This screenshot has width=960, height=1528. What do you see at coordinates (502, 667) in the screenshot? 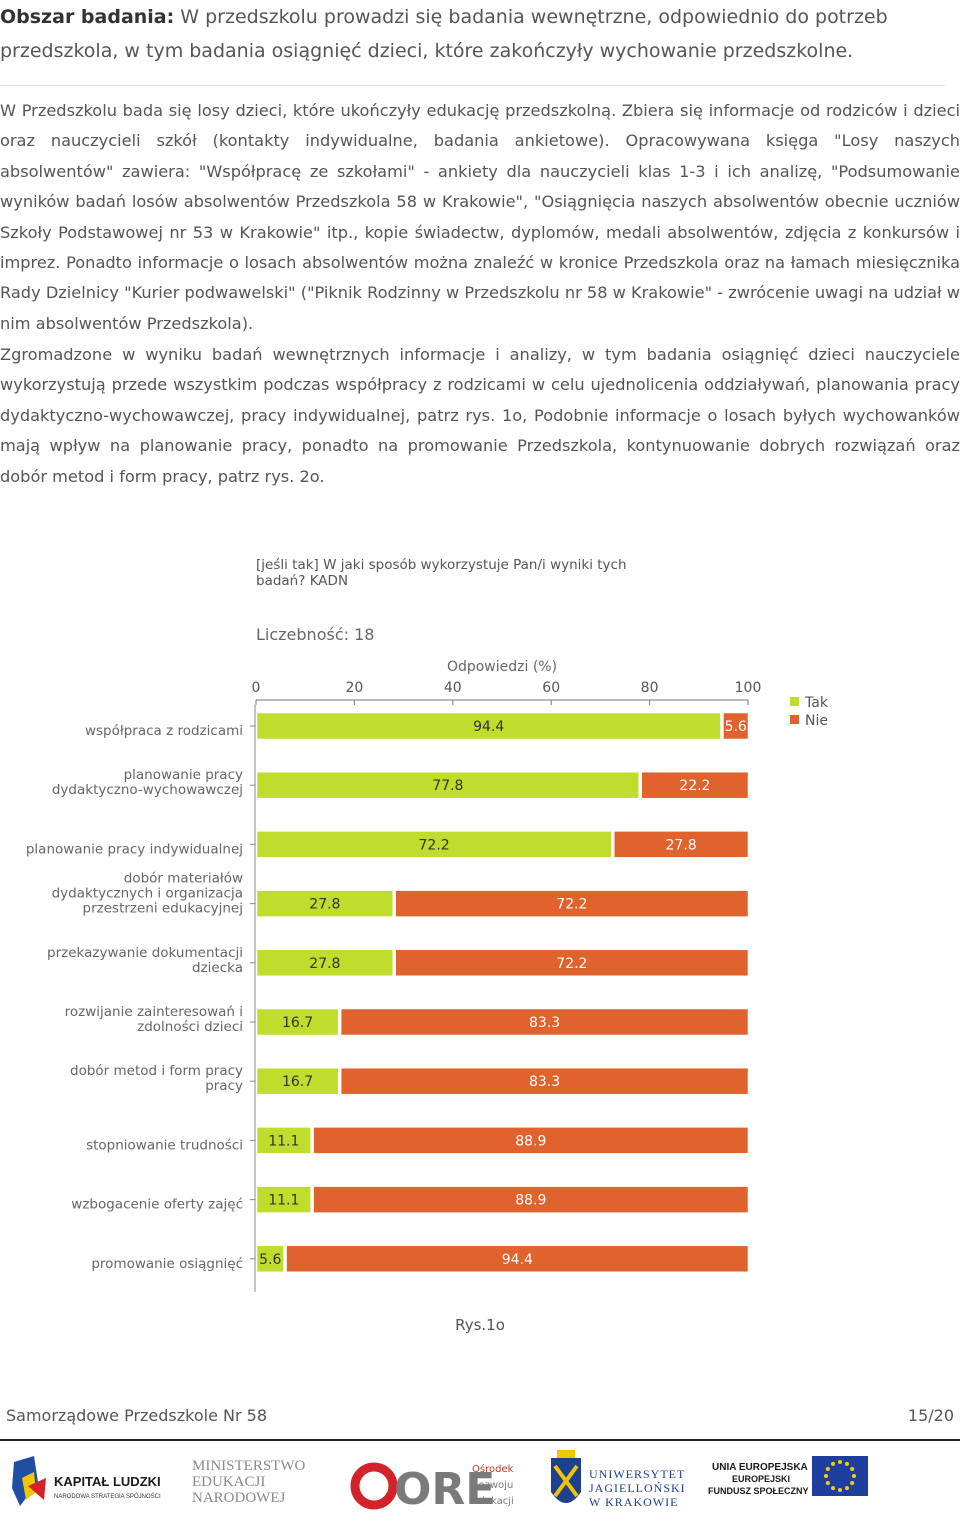
I see `x-axis-label: Odpowiedzi (%)` at bounding box center [502, 667].